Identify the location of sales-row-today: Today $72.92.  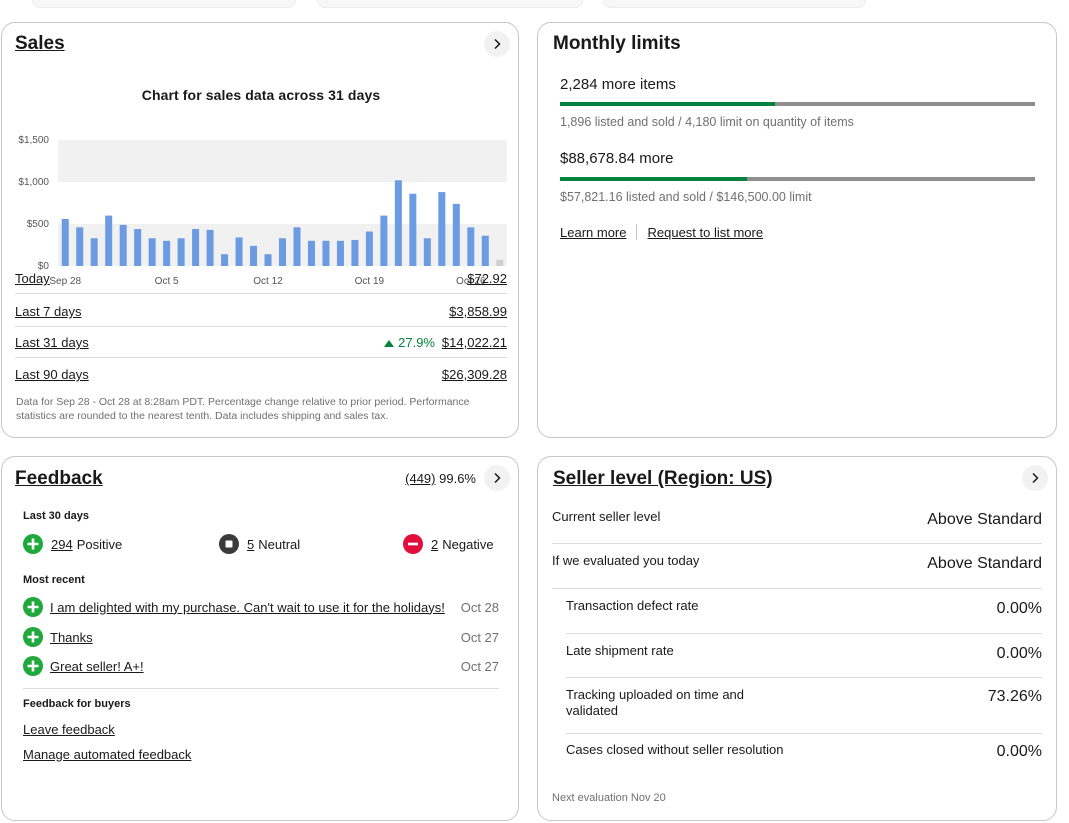
(261, 278).